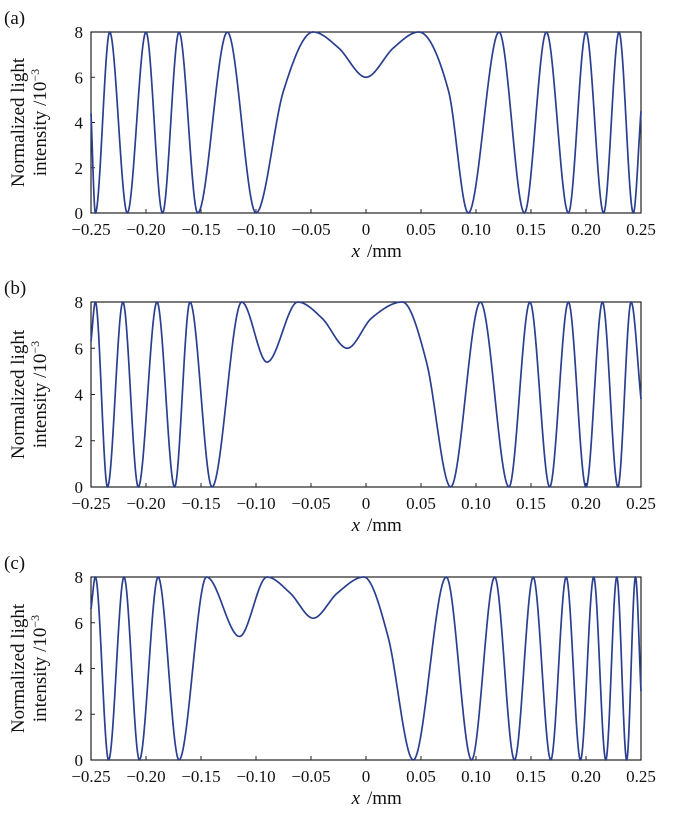 This screenshot has width=677, height=822. What do you see at coordinates (14, 563) in the screenshot?
I see `panel-label: (c)` at bounding box center [14, 563].